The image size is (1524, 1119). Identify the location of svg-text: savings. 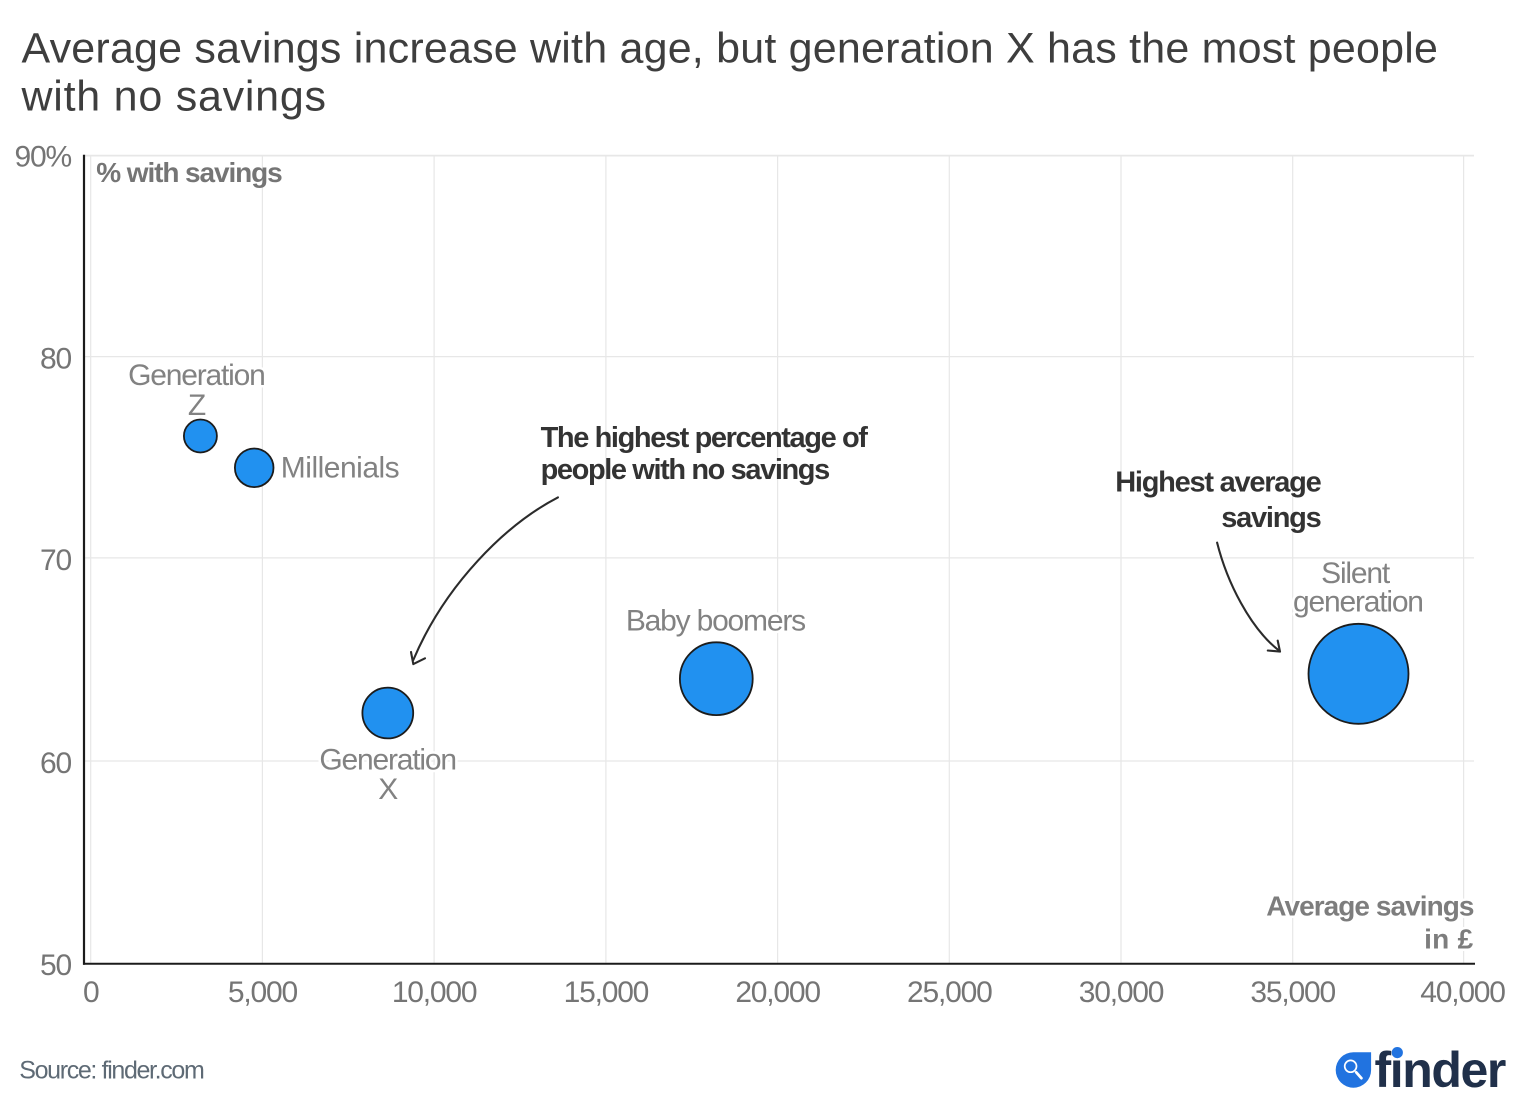
(1270, 518).